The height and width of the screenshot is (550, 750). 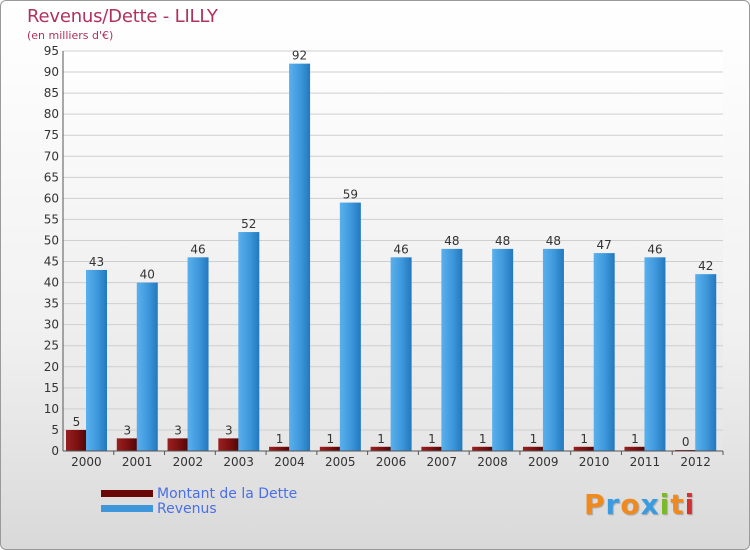 I want to click on x-tick-label: 2006, so click(x=391, y=462).